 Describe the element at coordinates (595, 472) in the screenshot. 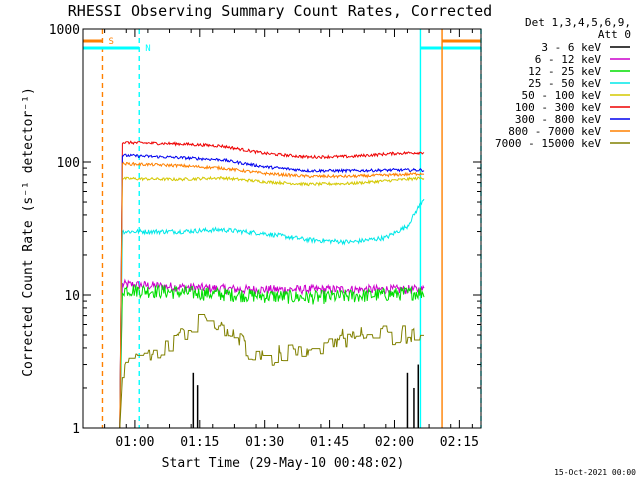

I see `generation-date: 15-Oct-2021 00:00` at that location.